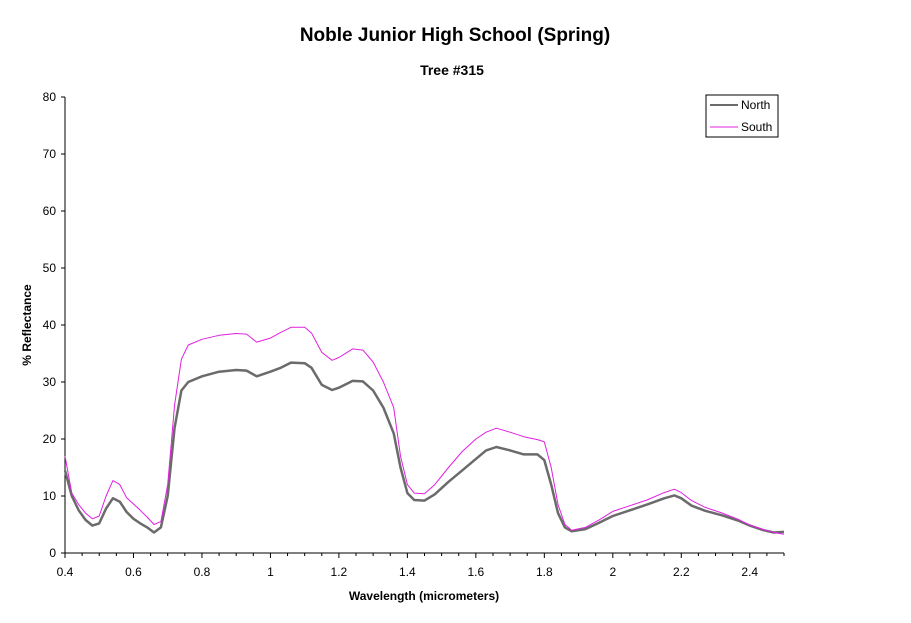 This screenshot has width=911, height=623. Describe the element at coordinates (407, 572) in the screenshot. I see `x-tick-label: 1.4` at that location.